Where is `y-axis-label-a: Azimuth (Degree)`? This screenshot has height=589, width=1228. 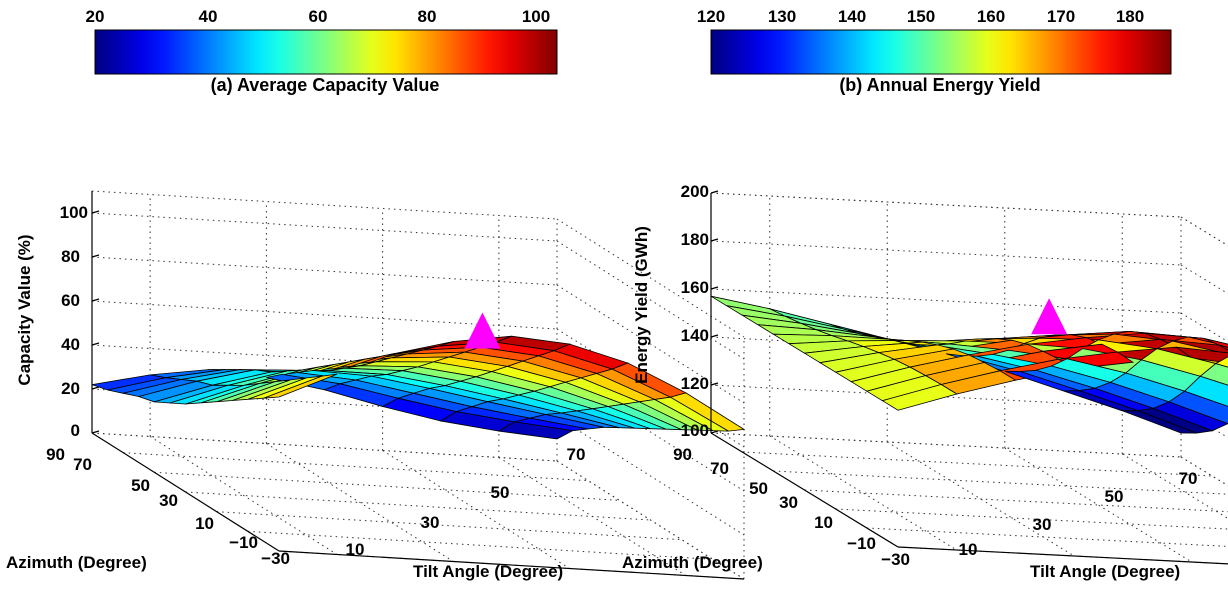 y-axis-label-a: Azimuth (Degree) is located at coordinates (76, 562).